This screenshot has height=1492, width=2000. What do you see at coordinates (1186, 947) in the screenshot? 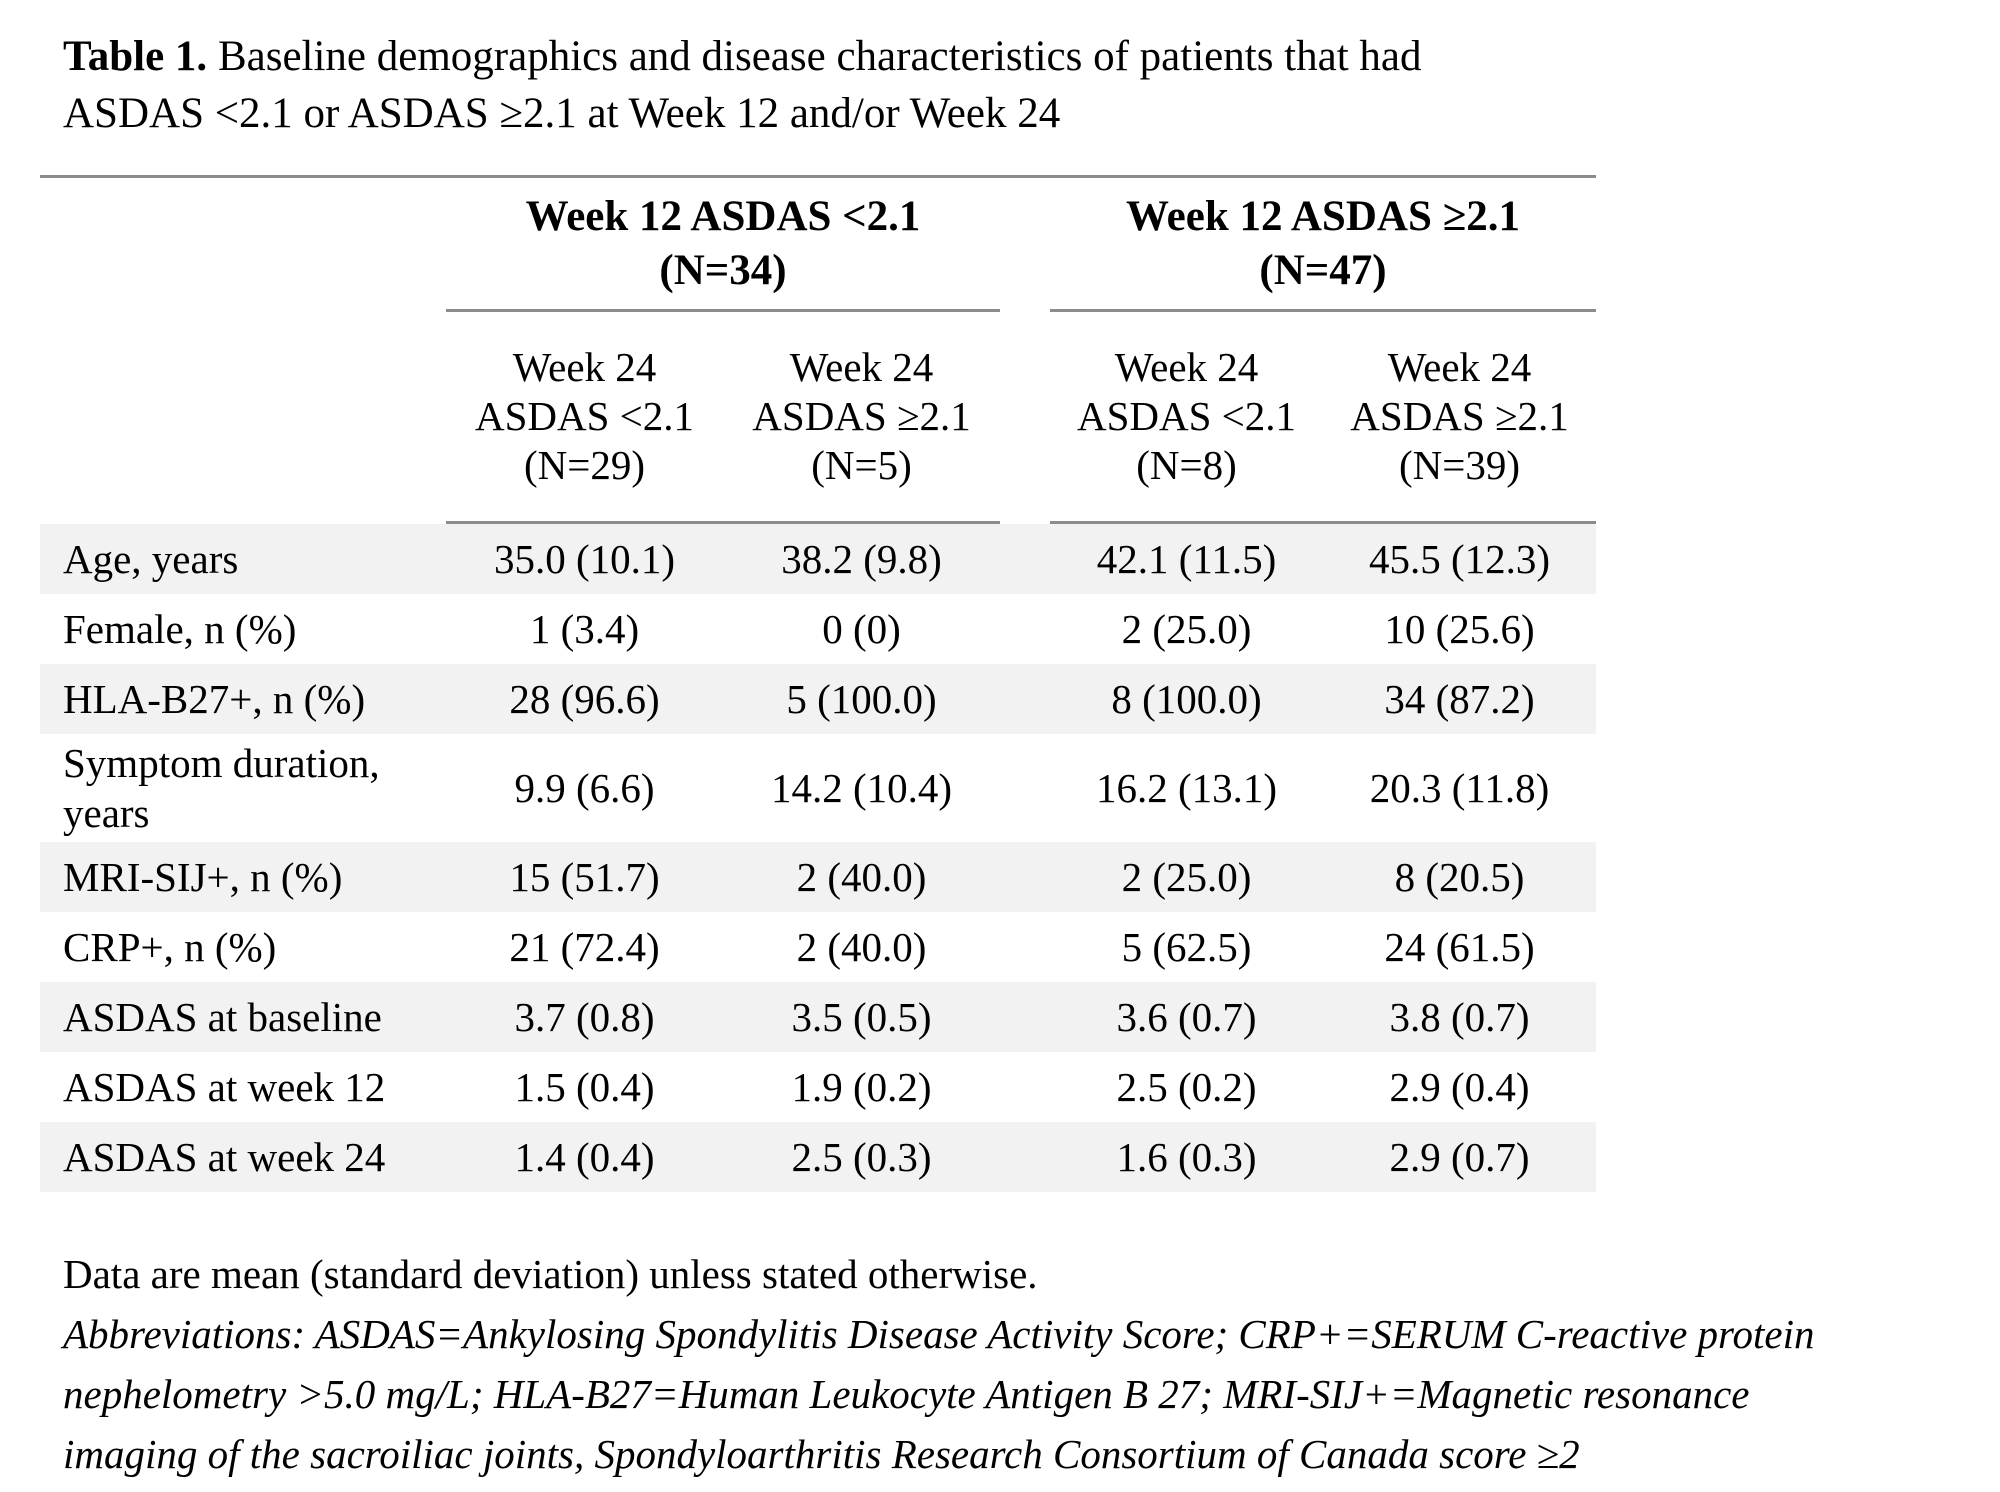
I see `row-value: 5 (62.5)` at bounding box center [1186, 947].